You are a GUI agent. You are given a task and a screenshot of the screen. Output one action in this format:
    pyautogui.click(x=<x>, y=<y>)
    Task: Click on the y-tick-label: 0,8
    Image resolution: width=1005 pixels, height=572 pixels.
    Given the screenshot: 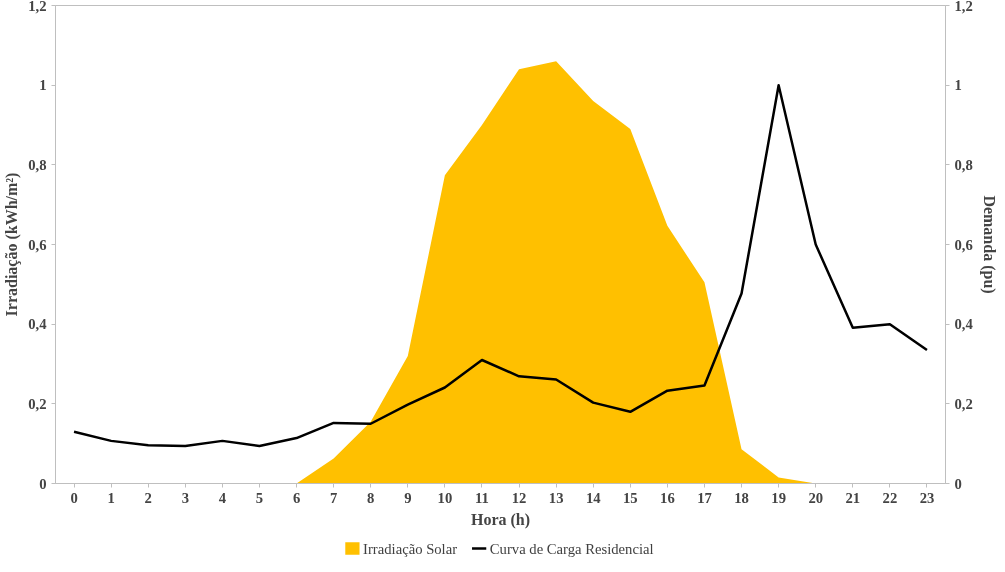 What is the action you would take?
    pyautogui.click(x=37, y=164)
    